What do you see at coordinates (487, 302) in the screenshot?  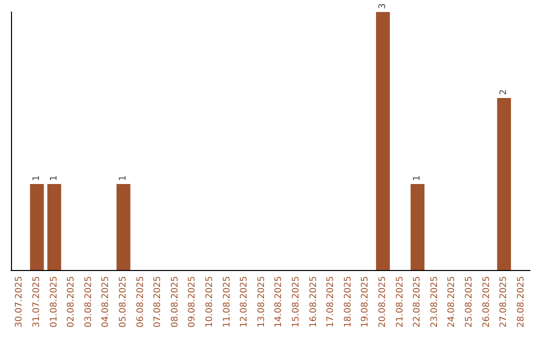 I see `x-tick-label: 26.08.2025` at bounding box center [487, 302].